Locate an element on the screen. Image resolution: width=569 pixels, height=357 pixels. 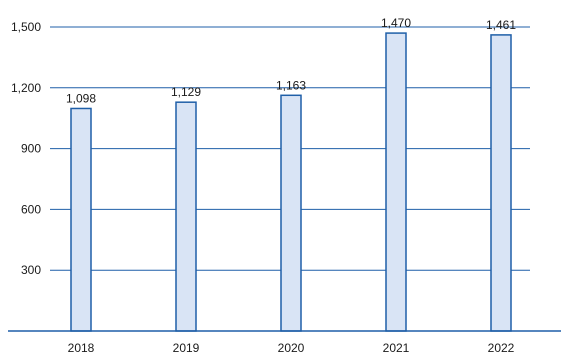
data-label: 1,461 is located at coordinates (501, 25).